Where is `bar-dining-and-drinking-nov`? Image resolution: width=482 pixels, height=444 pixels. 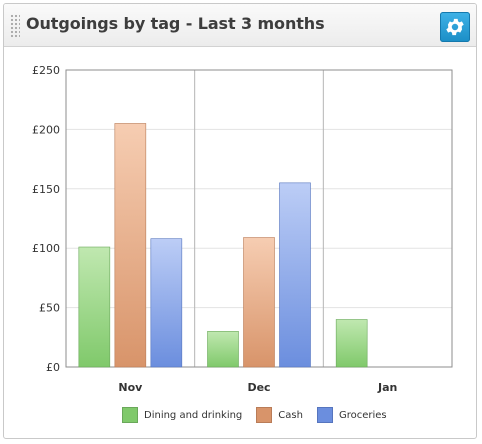 bar-dining-and-drinking-nov is located at coordinates (94, 307).